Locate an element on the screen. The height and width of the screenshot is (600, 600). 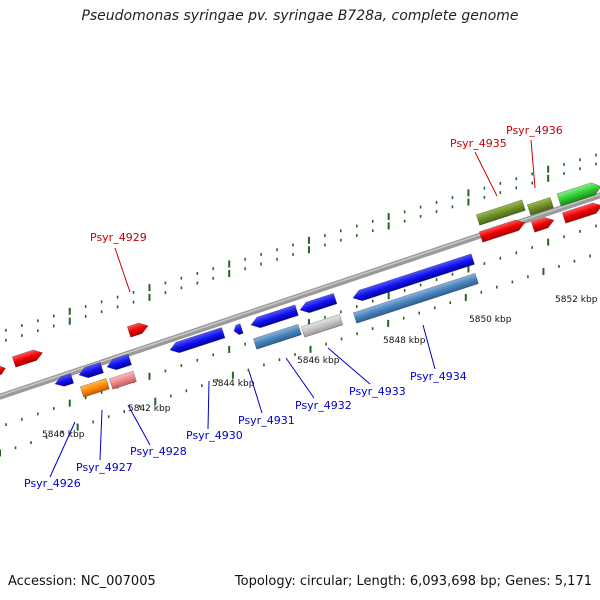
scale-label: 5844 kbp is located at coordinates (233, 384).